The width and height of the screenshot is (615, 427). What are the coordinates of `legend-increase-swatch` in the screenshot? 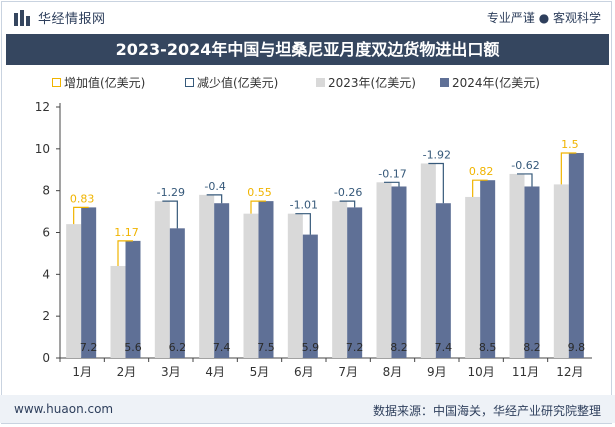 It's located at (56, 82).